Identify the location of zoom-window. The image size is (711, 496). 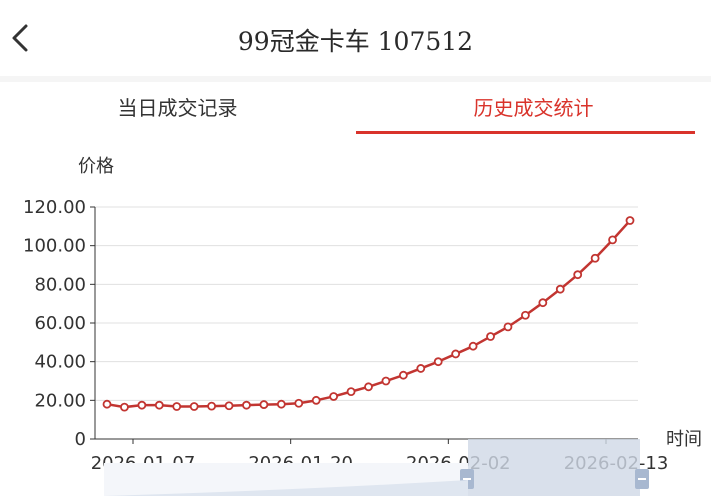
(554, 467).